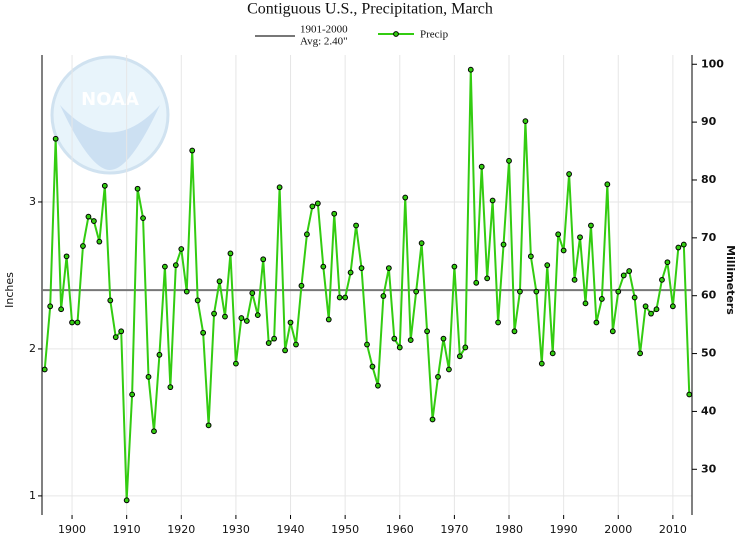  I want to click on y2-tick-label: 90, so click(709, 121).